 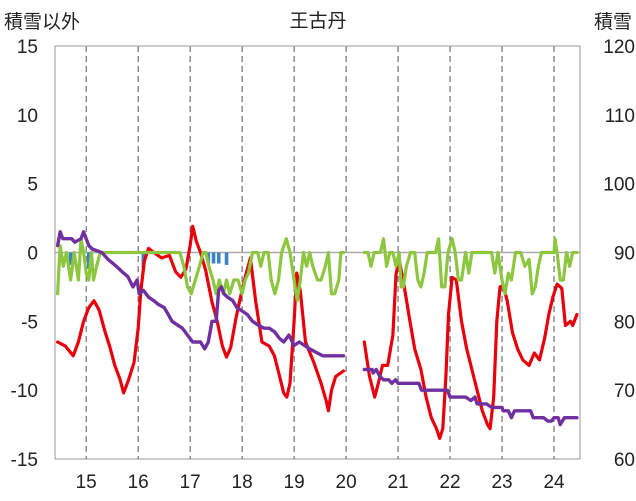 I want to click on y-left-tick-label: -5, so click(x=29, y=322).